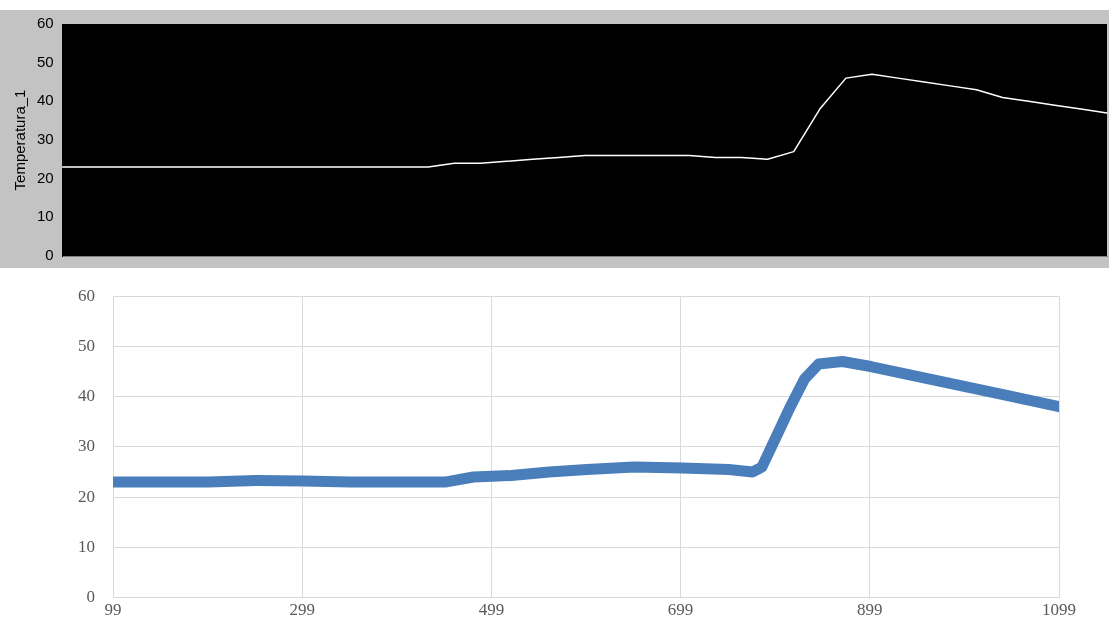 The width and height of the screenshot is (1109, 628). What do you see at coordinates (491, 610) in the screenshot?
I see `x-tick-label: 499` at bounding box center [491, 610].